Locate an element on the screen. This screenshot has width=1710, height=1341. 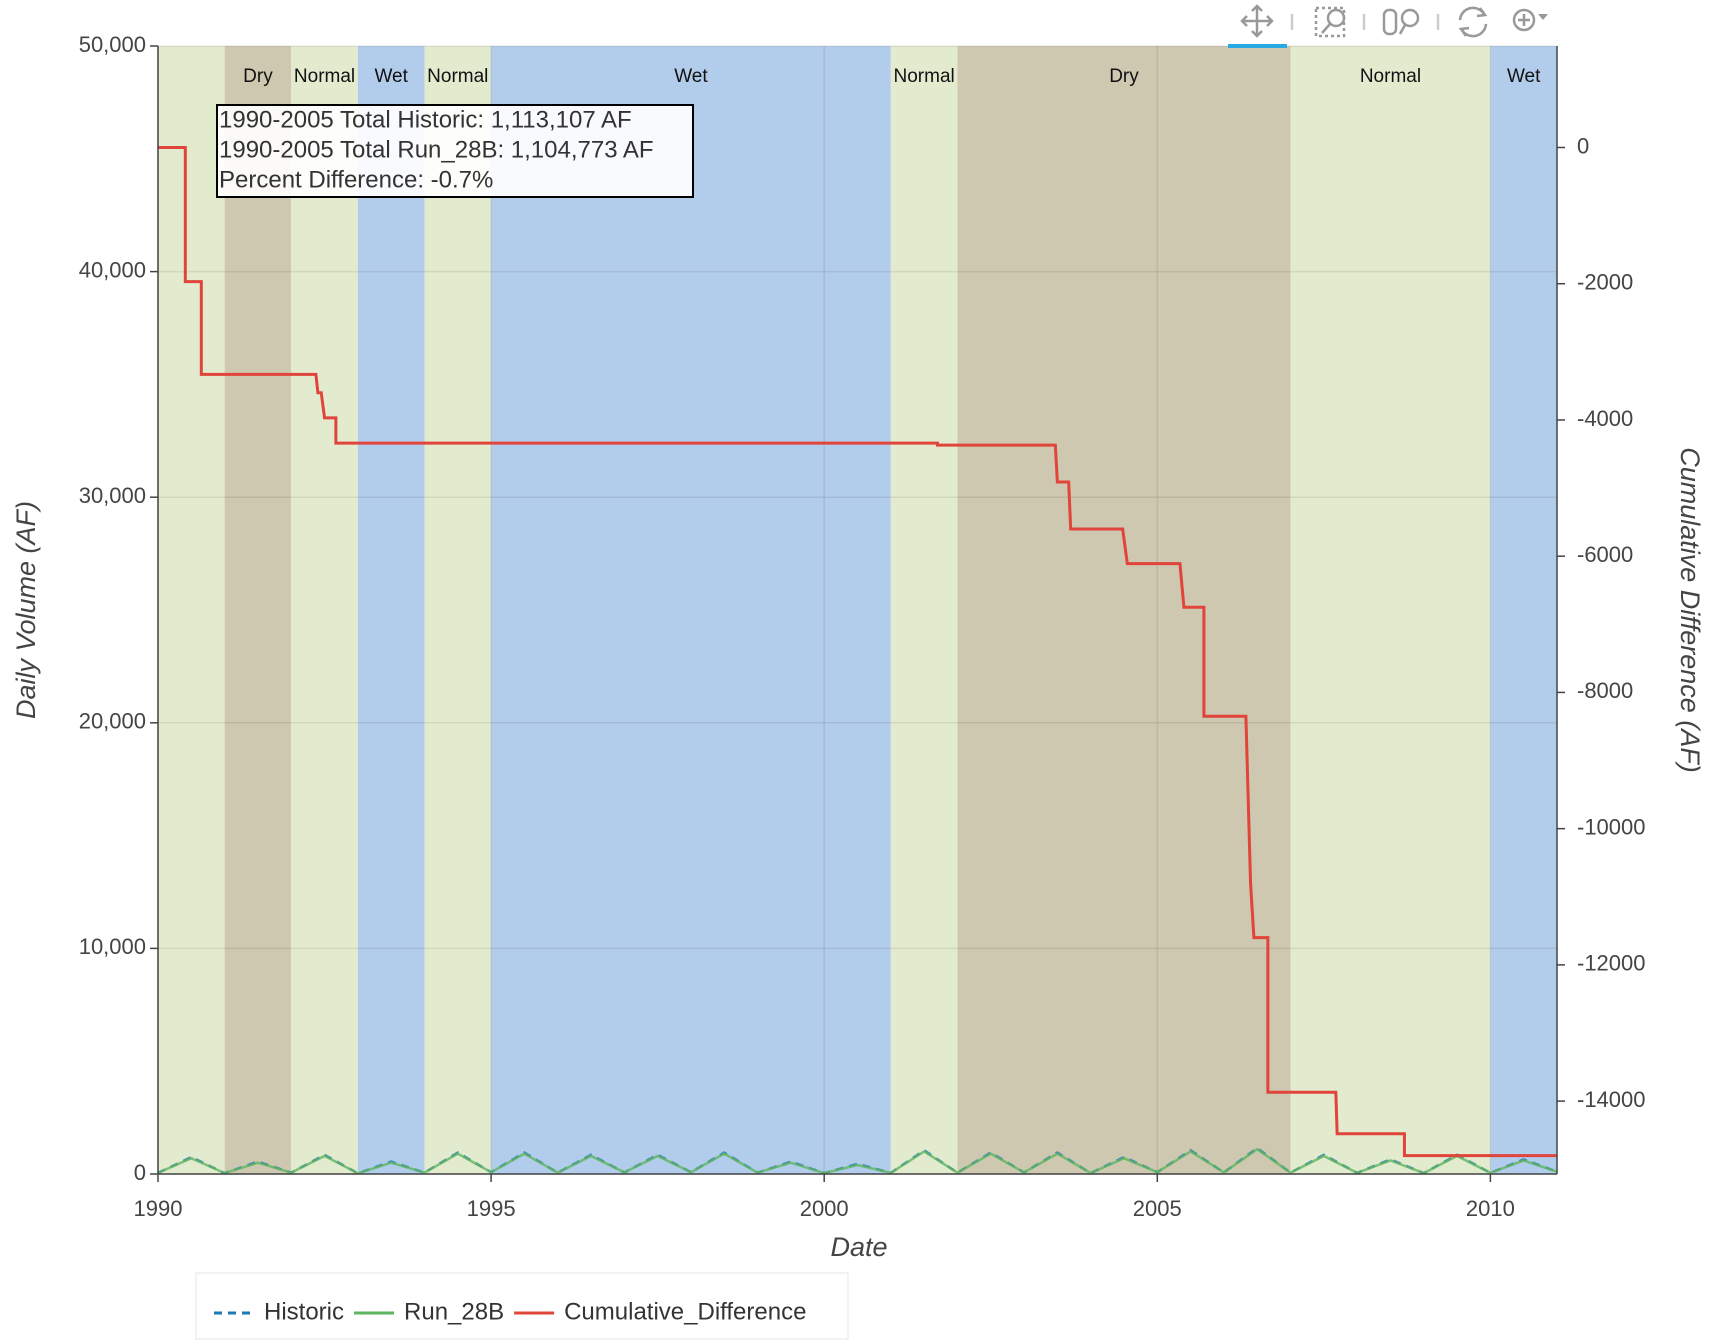
y-tick-label: 50,000 is located at coordinates (112, 44).